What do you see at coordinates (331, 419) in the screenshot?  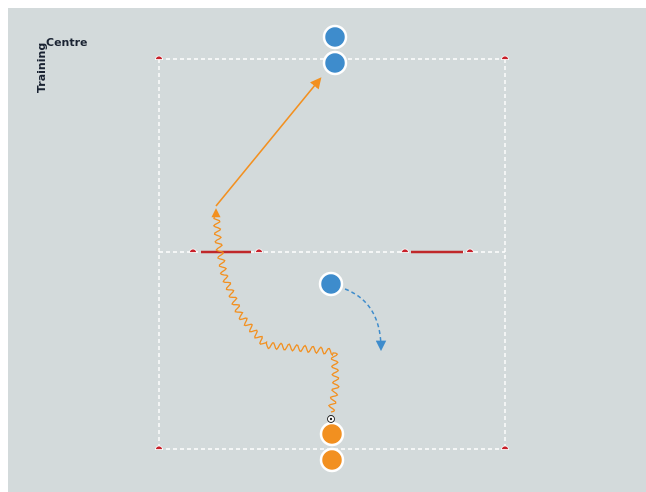 I see `ball-icon` at bounding box center [331, 419].